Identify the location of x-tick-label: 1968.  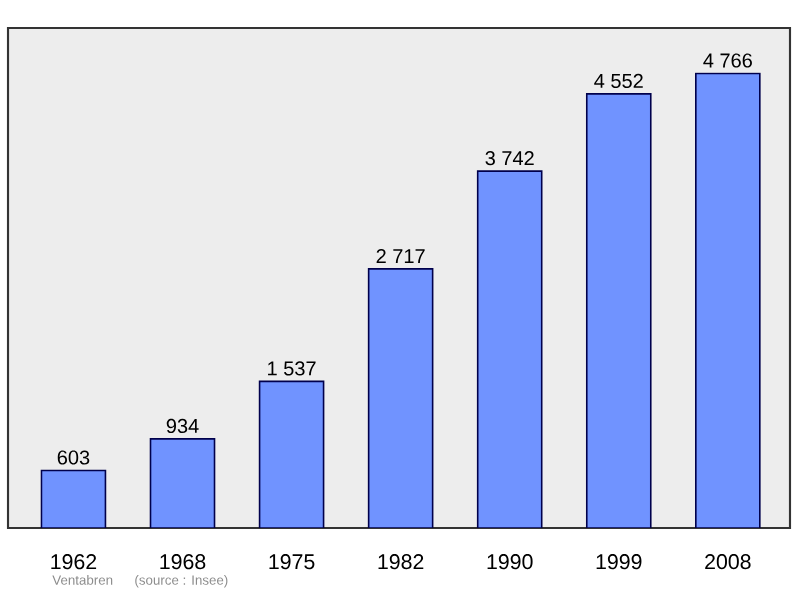
(183, 562).